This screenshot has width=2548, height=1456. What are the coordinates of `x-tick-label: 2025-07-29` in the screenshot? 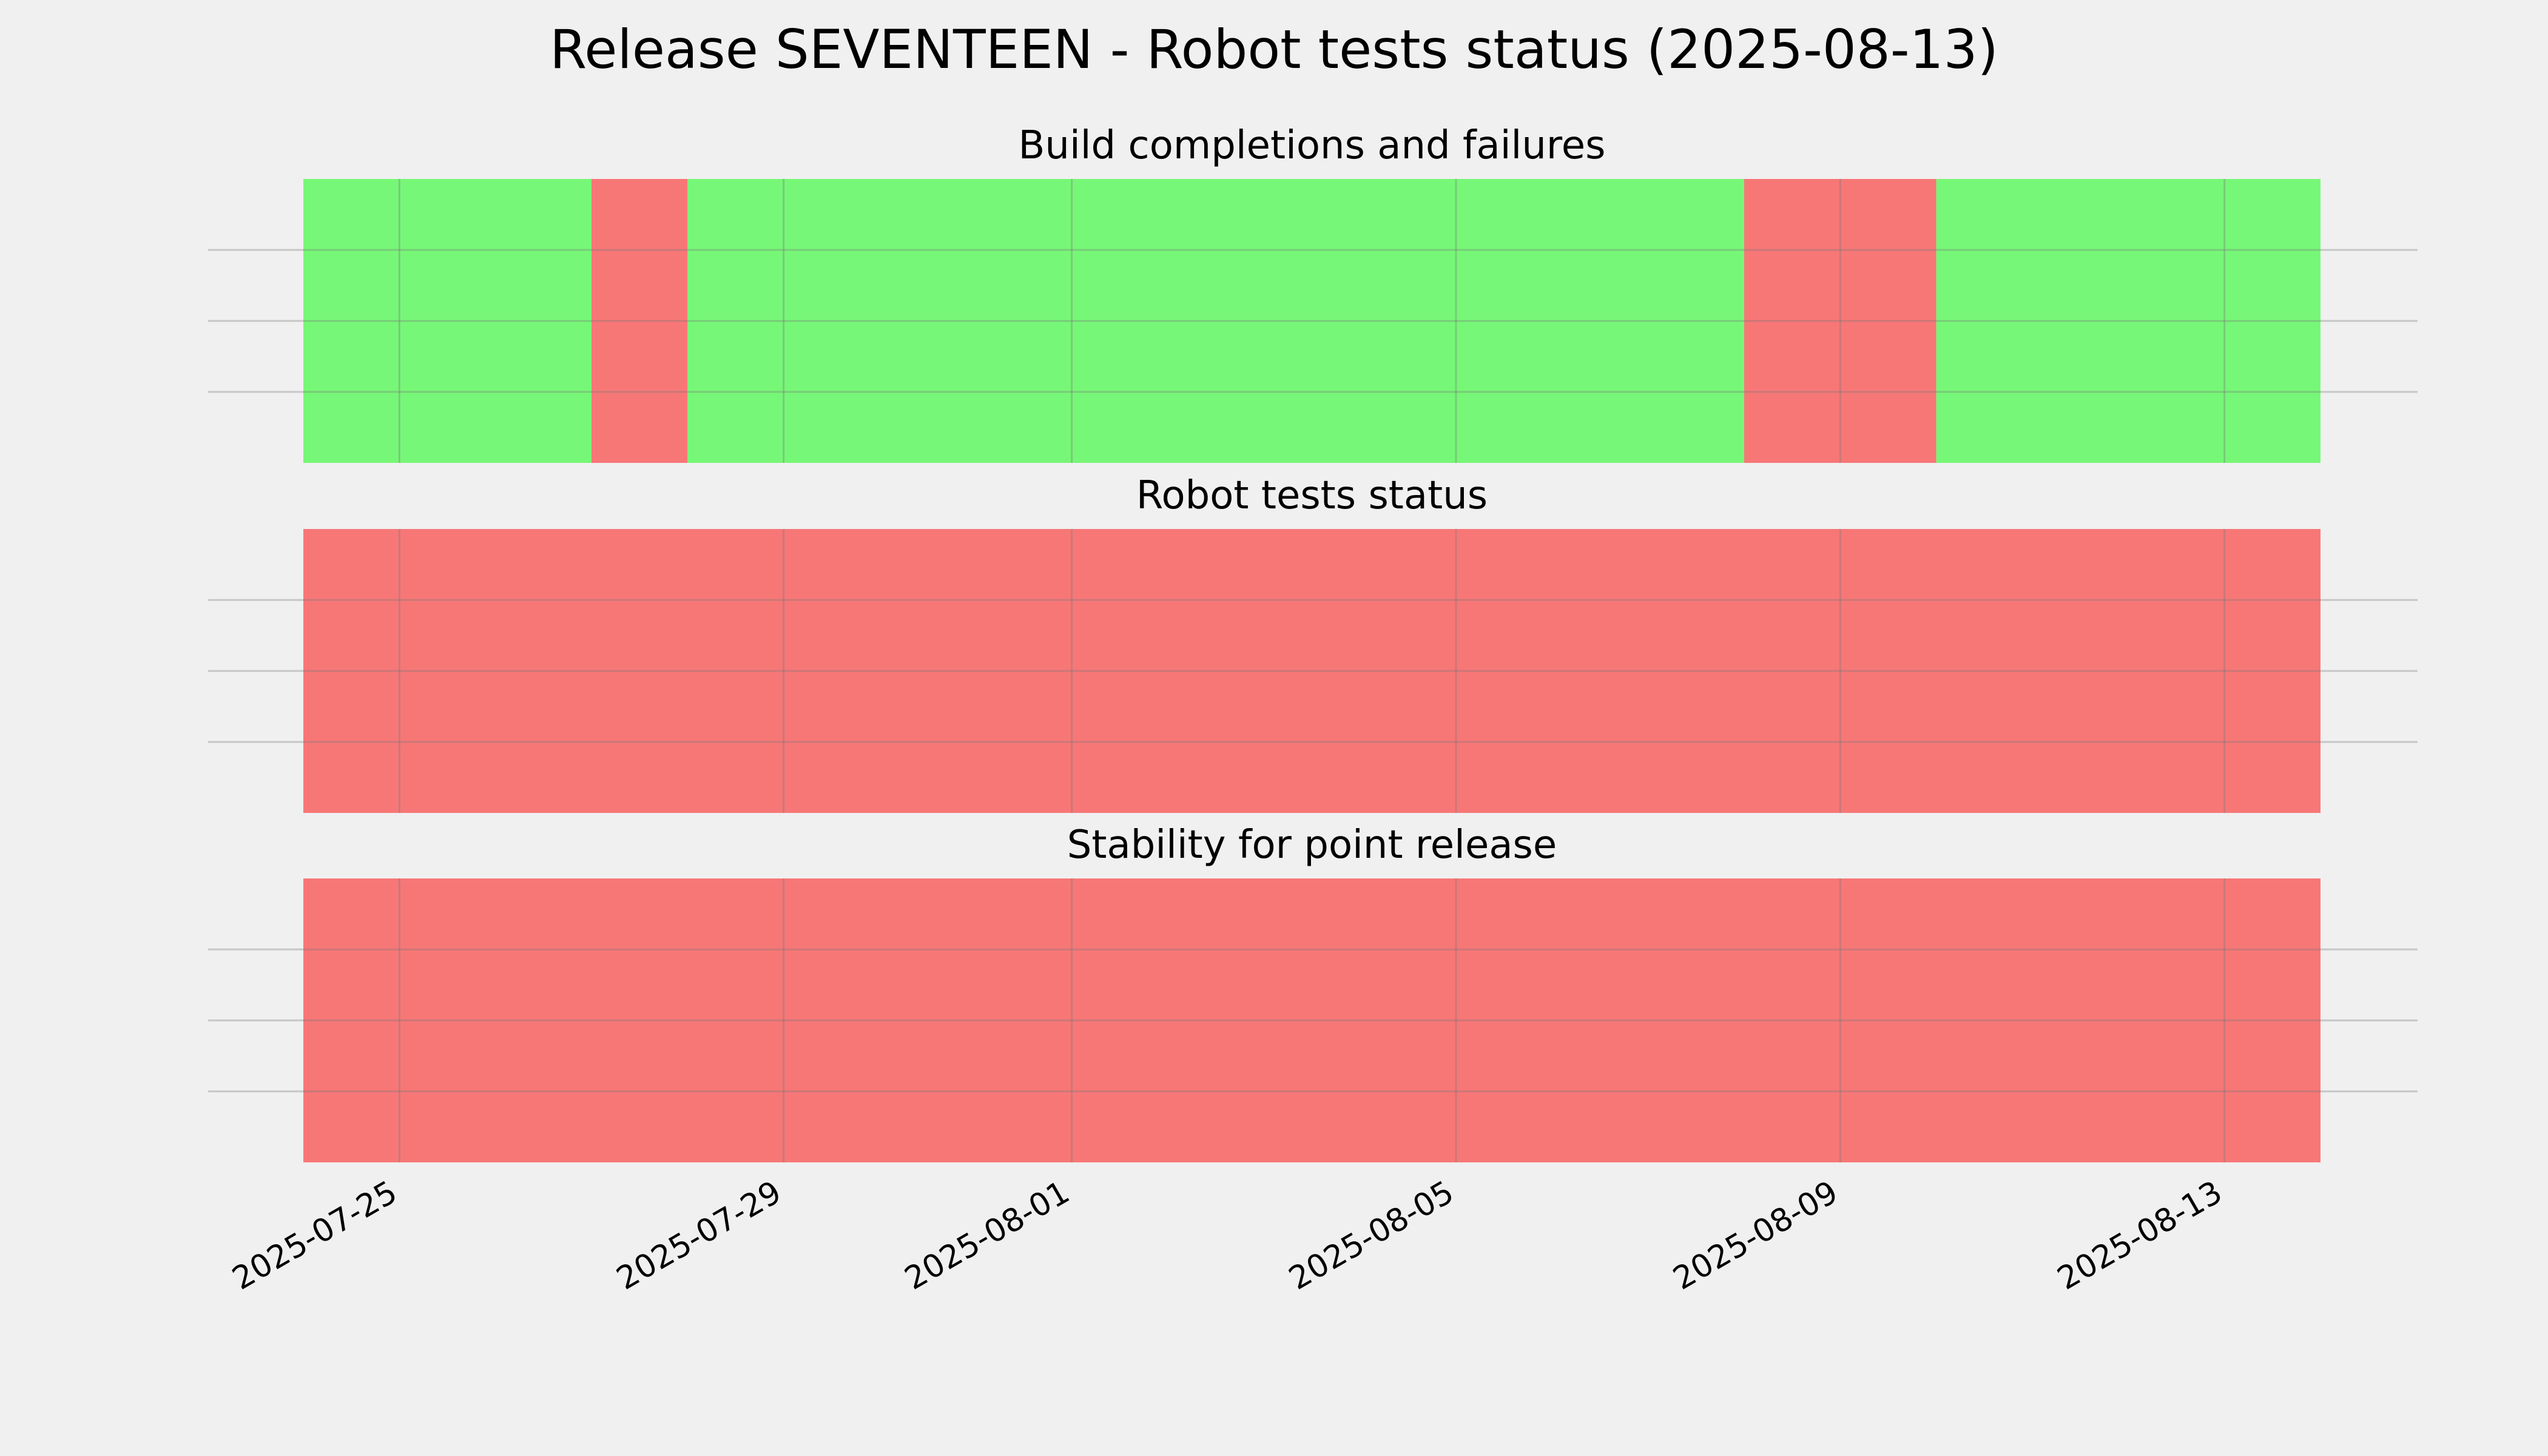 It's located at (698, 1235).